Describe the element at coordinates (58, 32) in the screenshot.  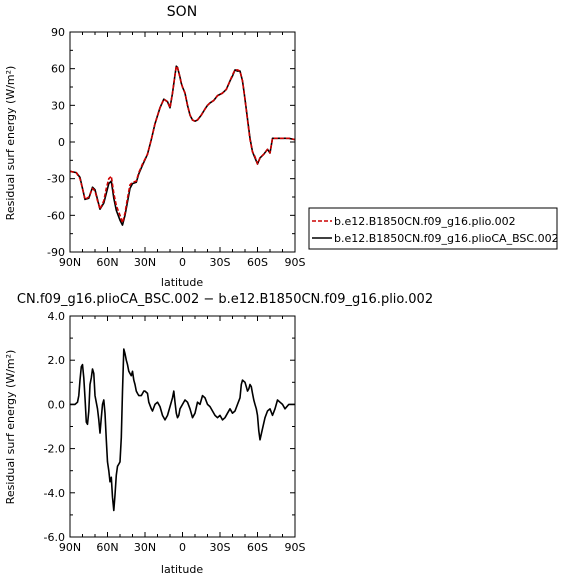
I see `top-y-tick-label: 90` at that location.